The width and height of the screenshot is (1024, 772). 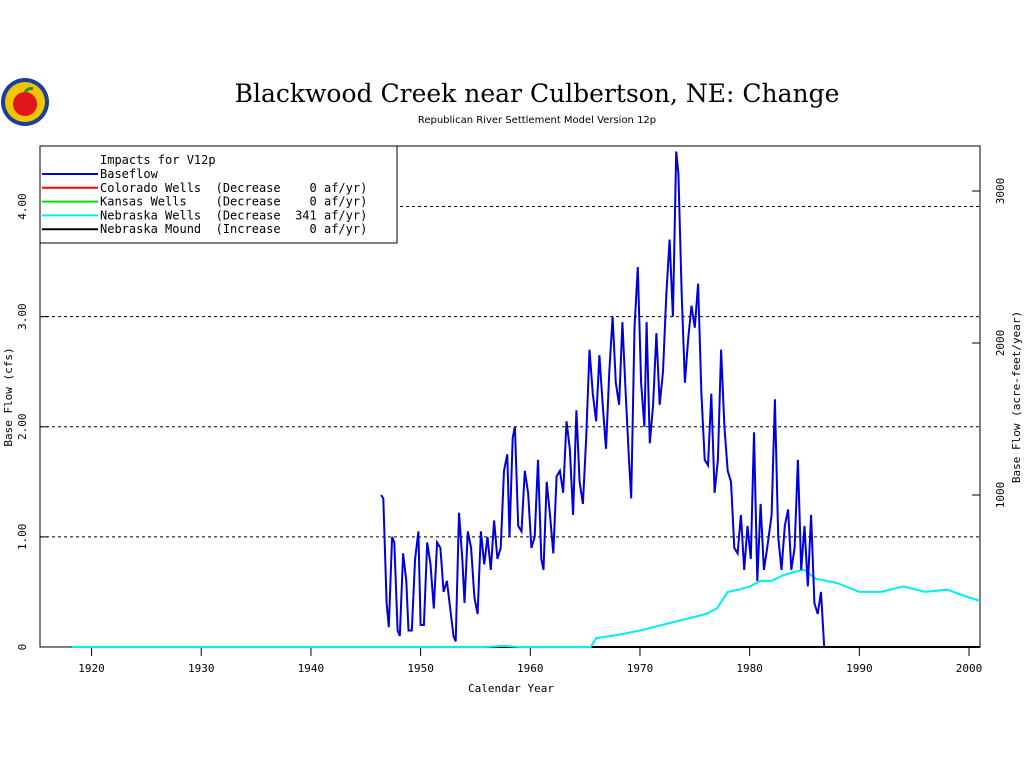 I want to click on y-tick-label: 2.00, so click(x=22, y=427).